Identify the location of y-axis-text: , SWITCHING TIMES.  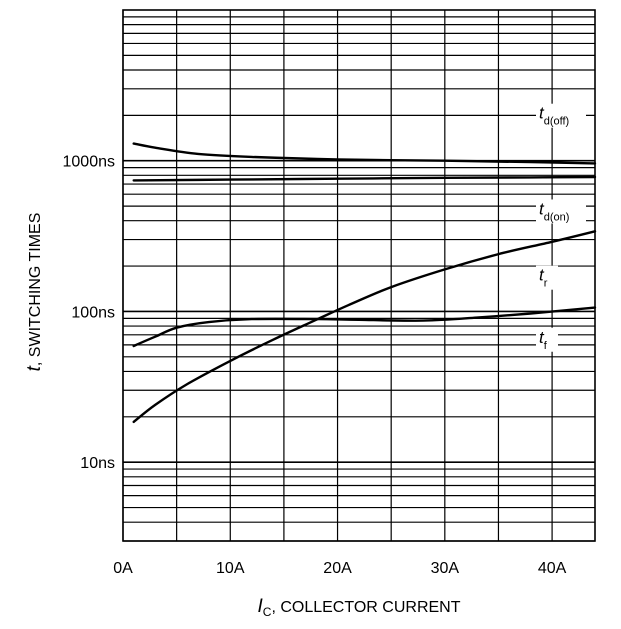
(35, 289).